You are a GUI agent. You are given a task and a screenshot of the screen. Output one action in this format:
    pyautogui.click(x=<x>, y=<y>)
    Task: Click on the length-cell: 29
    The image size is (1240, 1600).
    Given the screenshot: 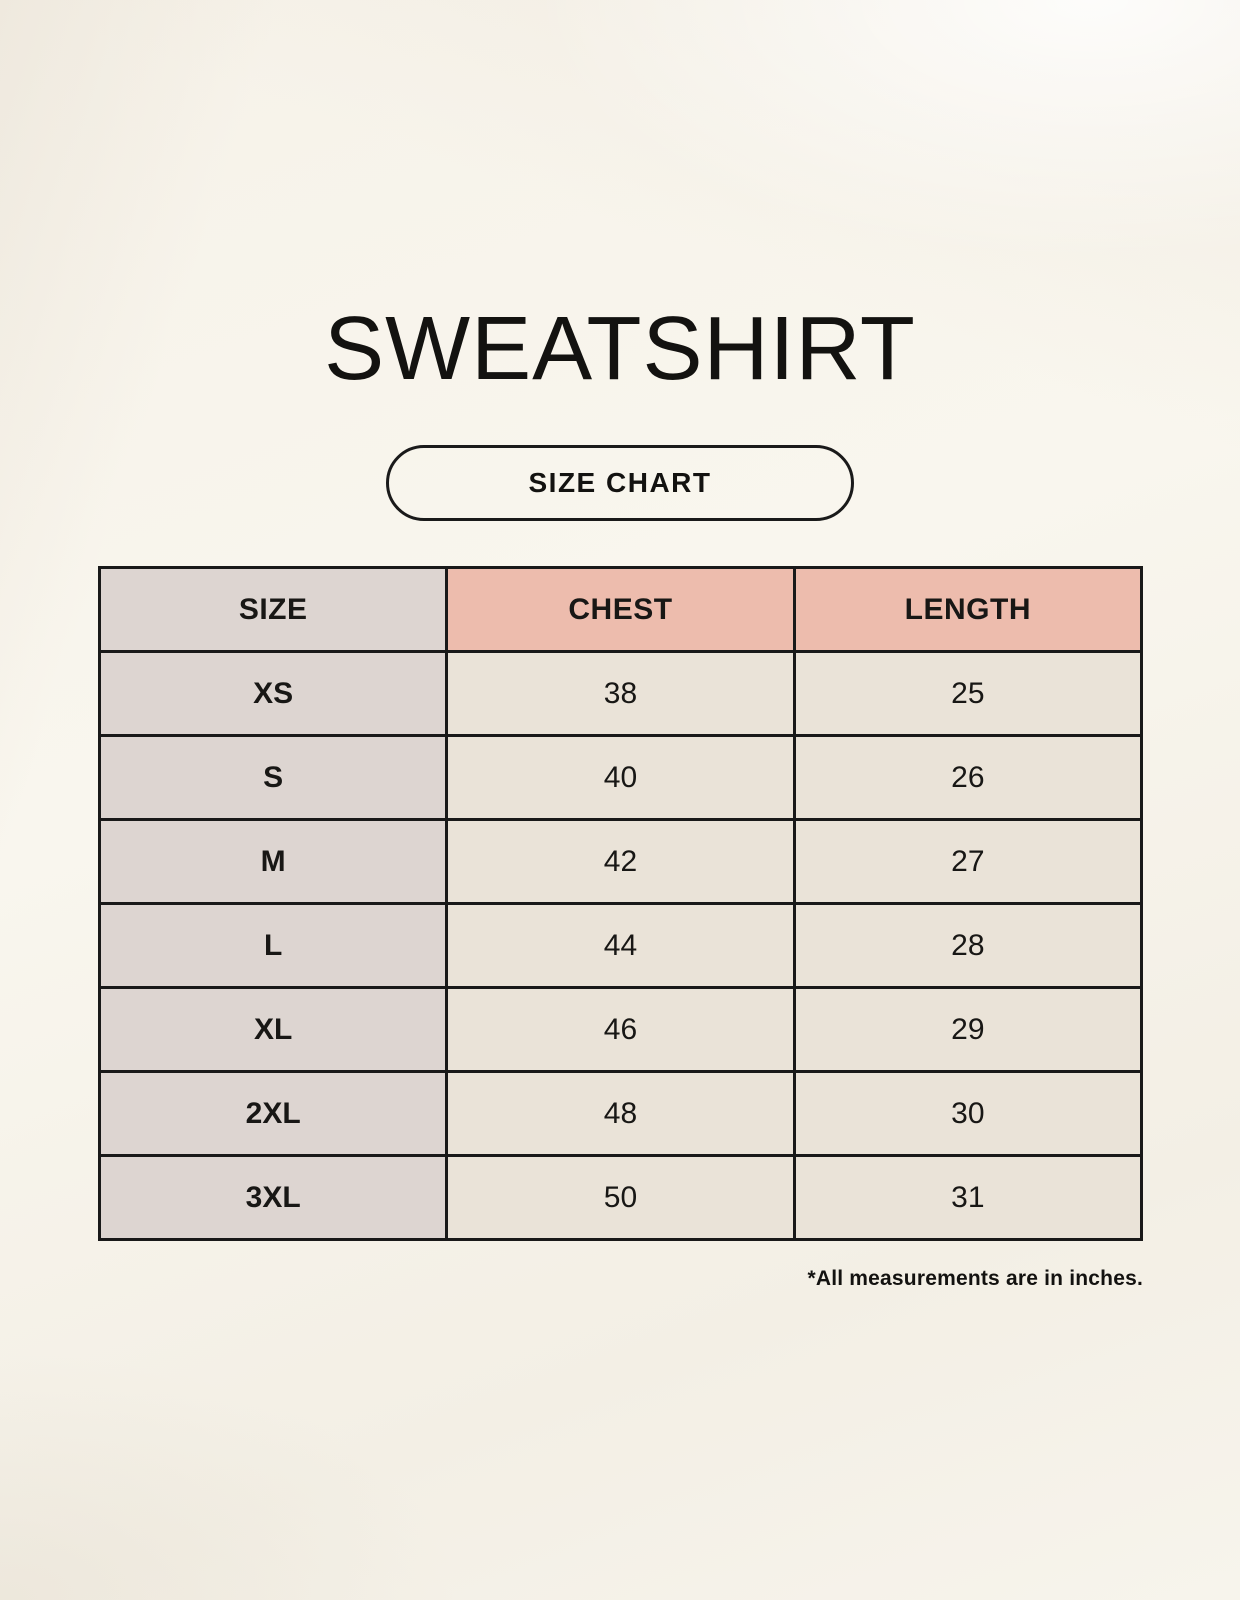 What is the action you would take?
    pyautogui.click(x=968, y=1029)
    